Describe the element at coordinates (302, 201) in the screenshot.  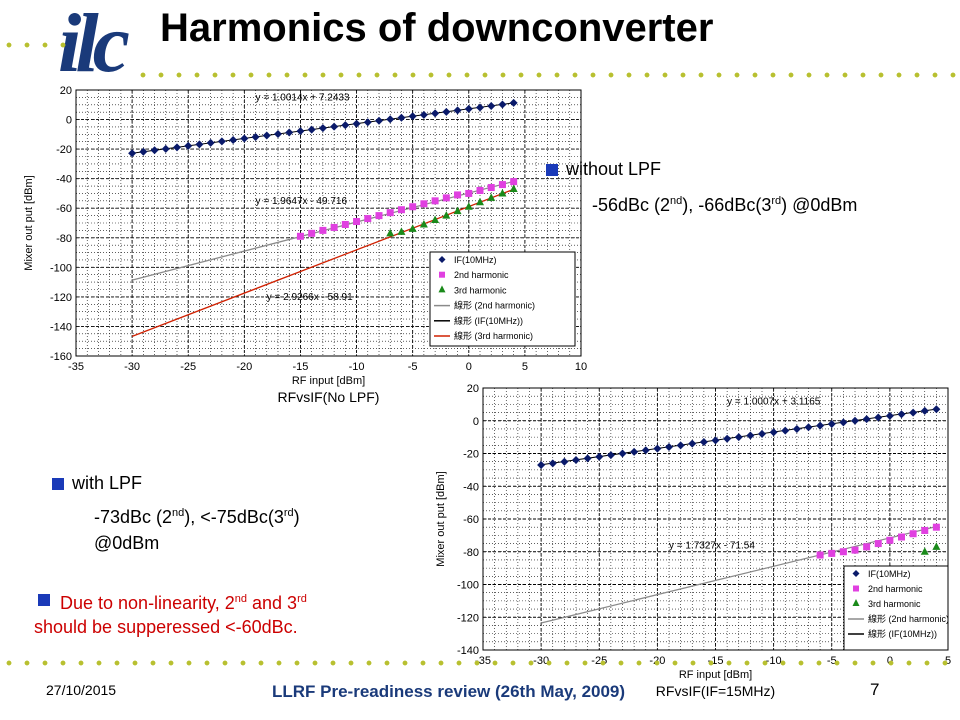
I see `equation-label: y = 1.9647x - 49.716` at that location.